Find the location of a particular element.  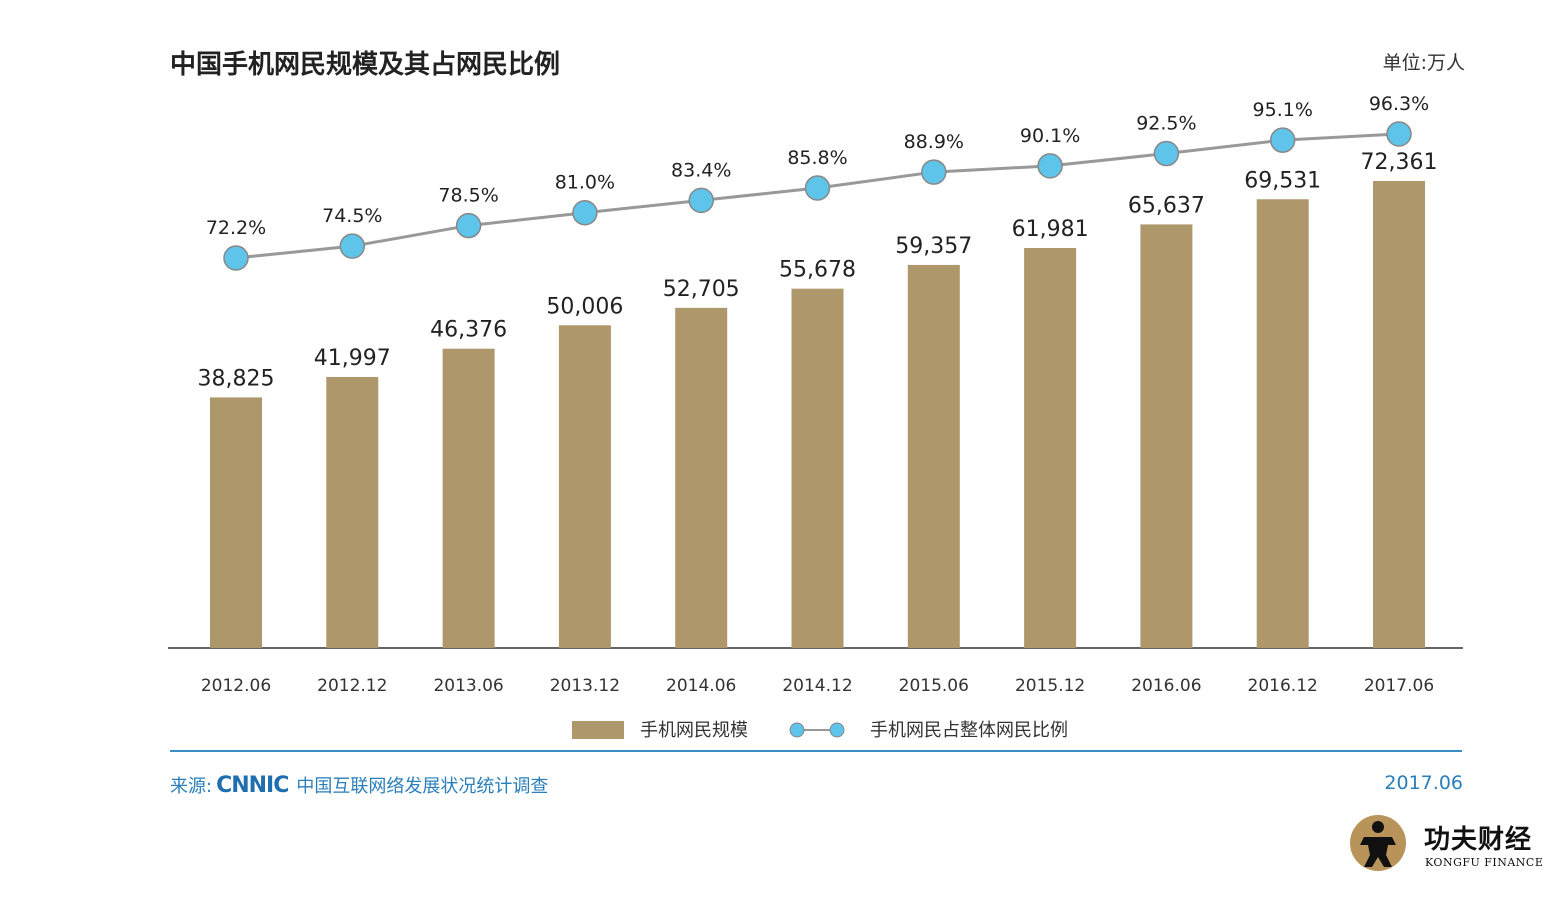

legend-marker-left is located at coordinates (797, 730).